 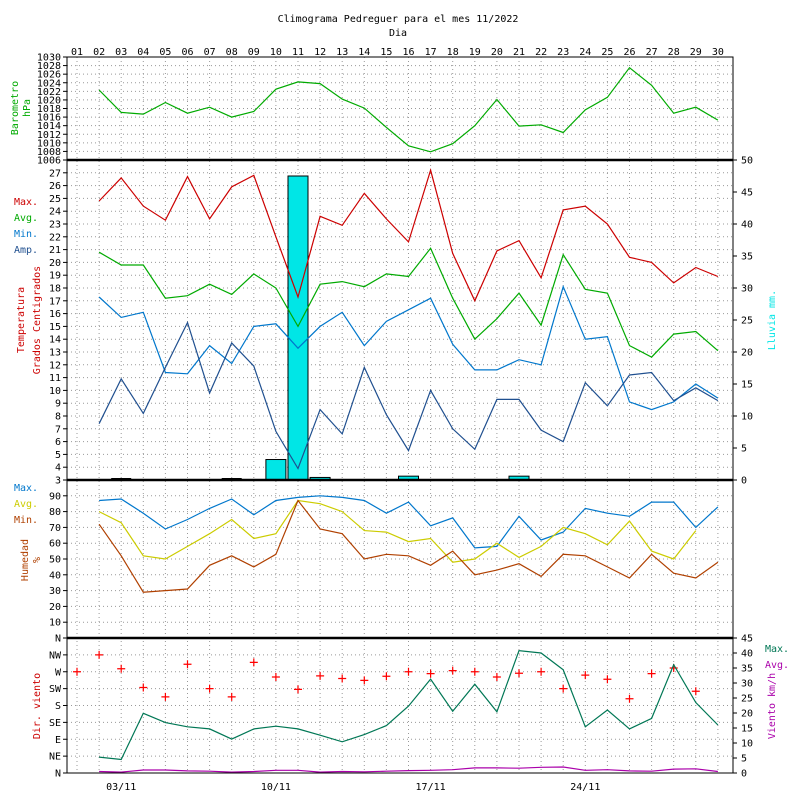 What do you see at coordinates (652, 52) in the screenshot?
I see `day-tick-label: 27` at bounding box center [652, 52].